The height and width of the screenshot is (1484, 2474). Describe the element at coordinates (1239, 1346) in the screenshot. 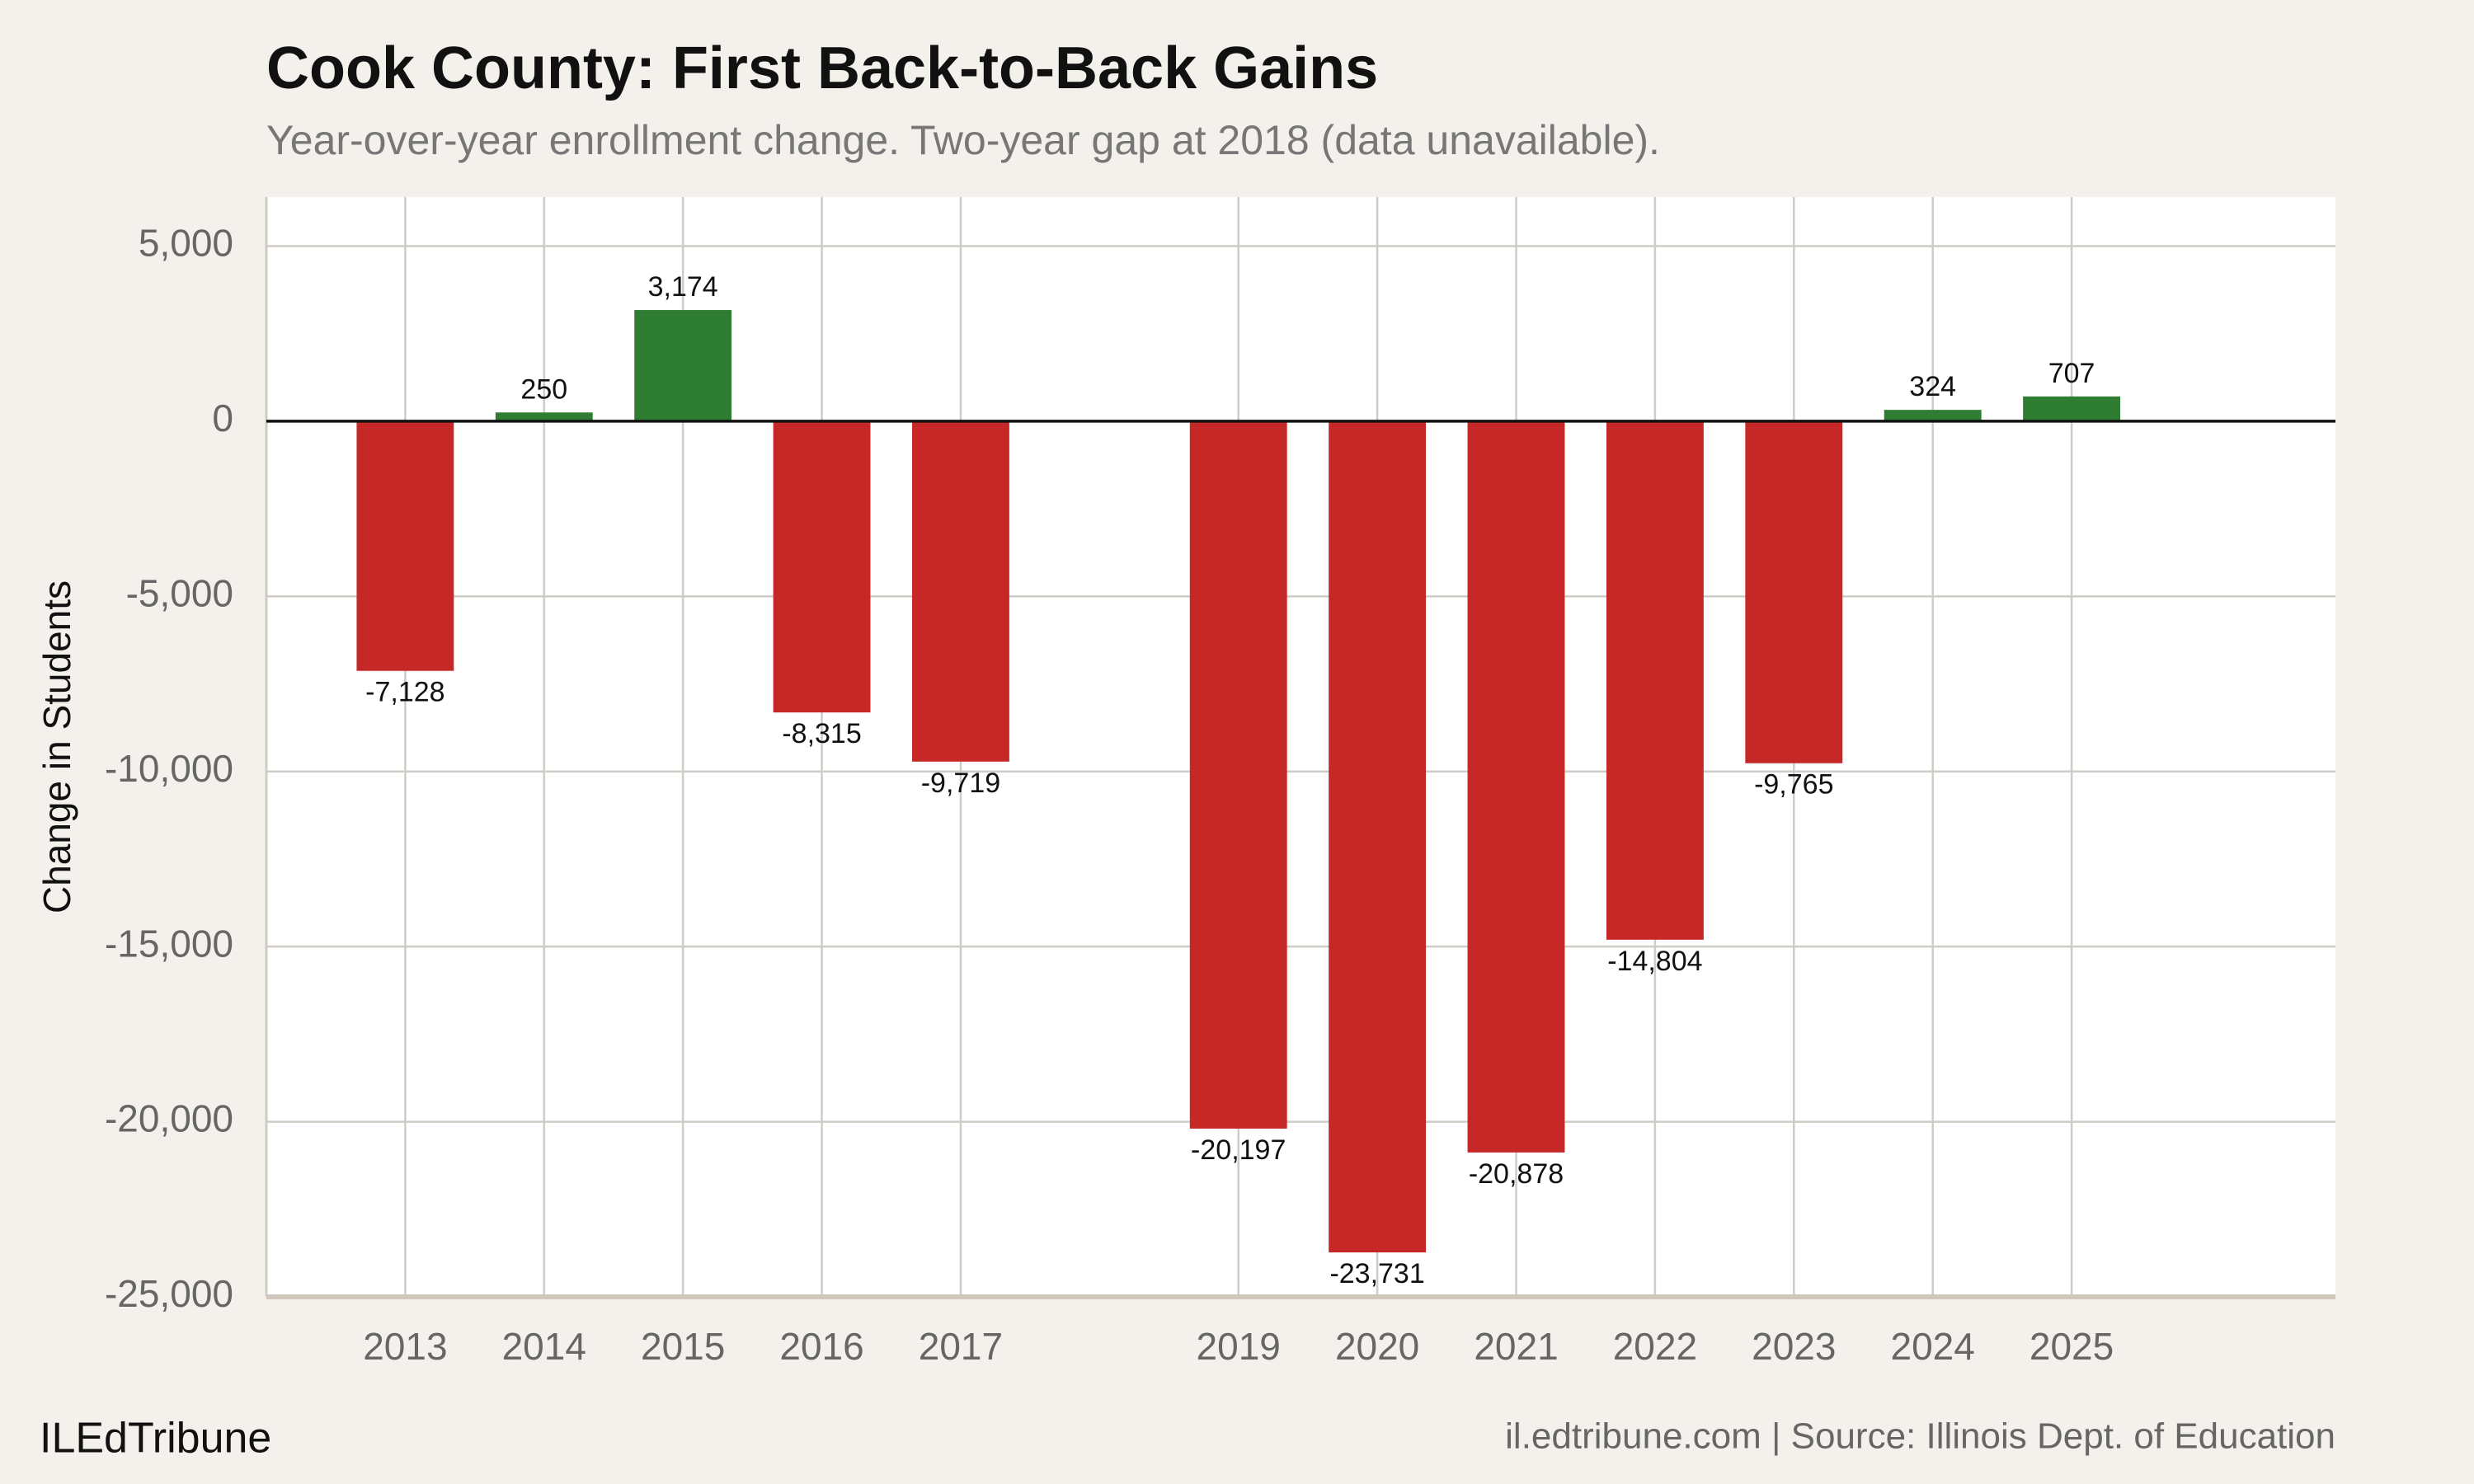

I see `x-tick-label: 2019` at that location.